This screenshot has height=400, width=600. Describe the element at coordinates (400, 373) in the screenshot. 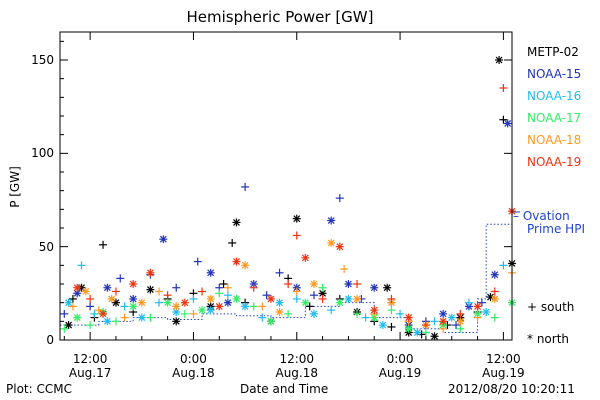

I see `x-tick-label-3-t2: Aug.19` at that location.